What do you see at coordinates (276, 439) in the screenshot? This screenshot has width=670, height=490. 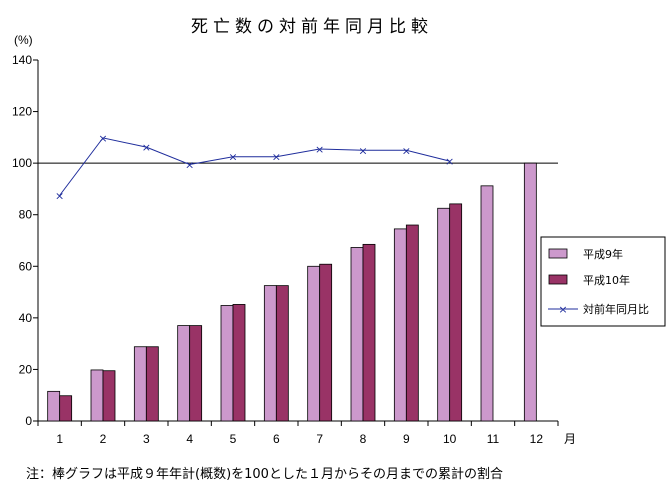 I see `x-tick-label: 6` at bounding box center [276, 439].